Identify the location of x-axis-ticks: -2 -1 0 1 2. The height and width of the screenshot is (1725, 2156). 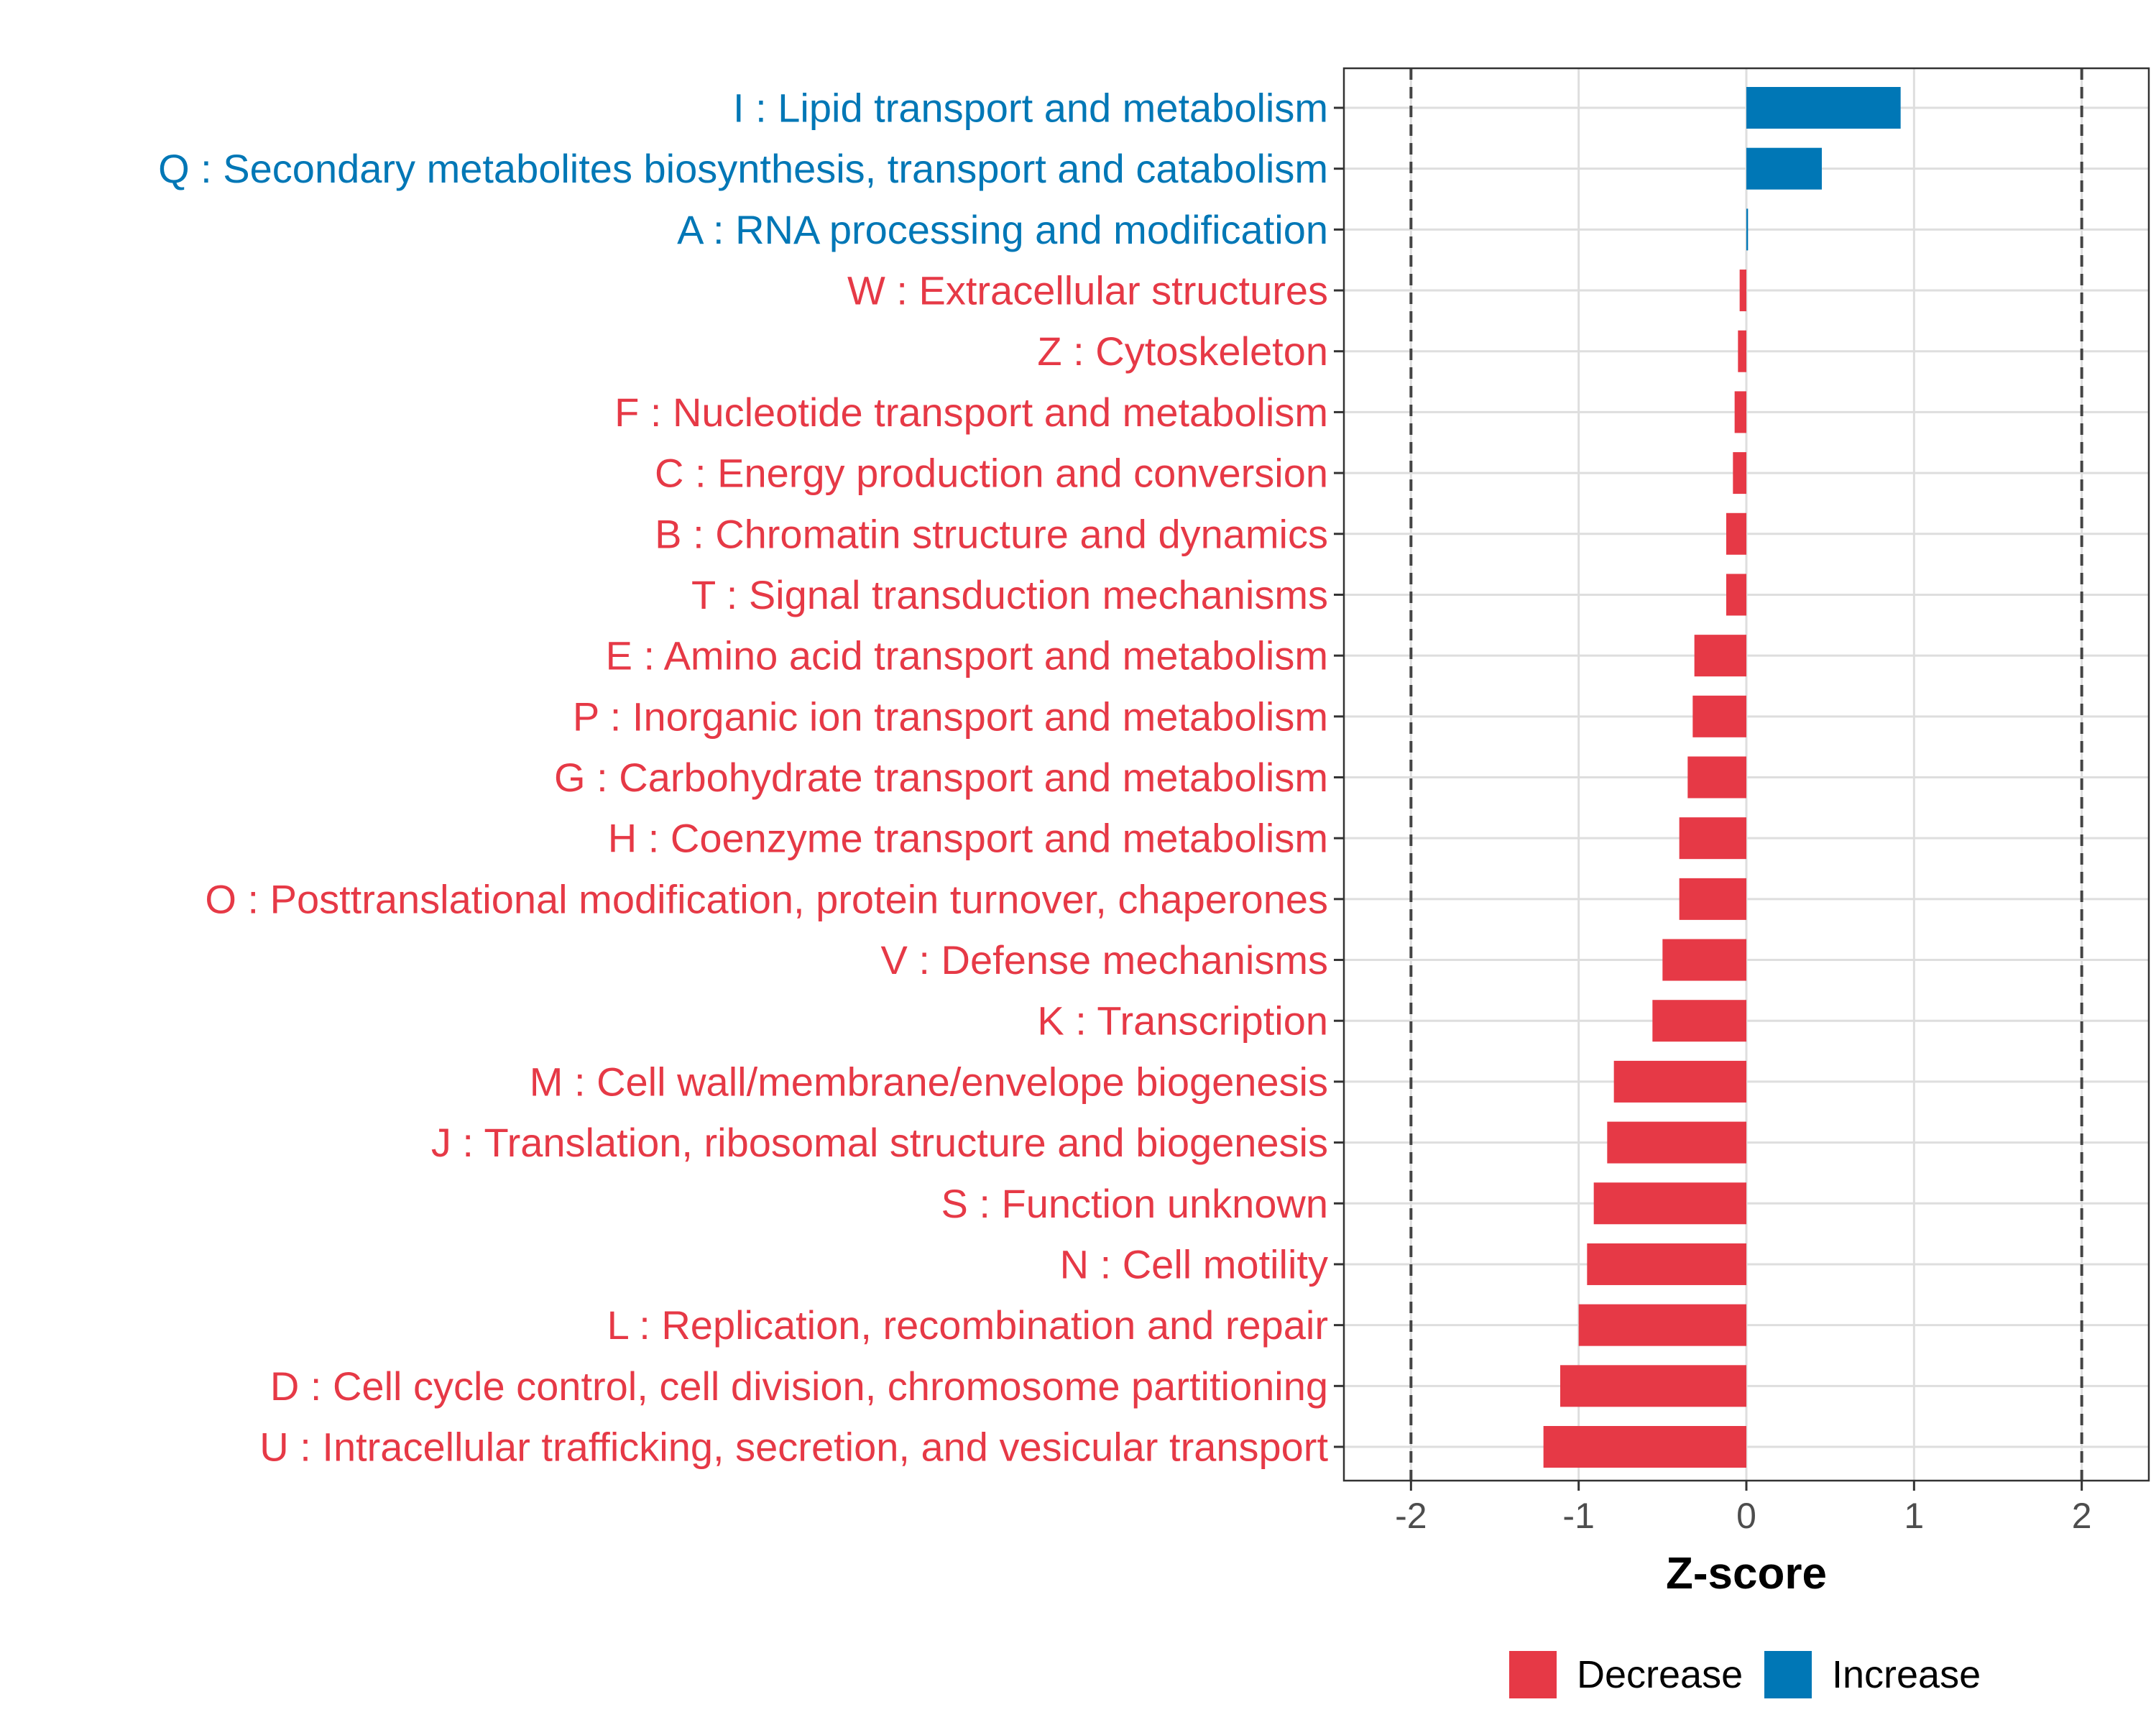
(1744, 1508).